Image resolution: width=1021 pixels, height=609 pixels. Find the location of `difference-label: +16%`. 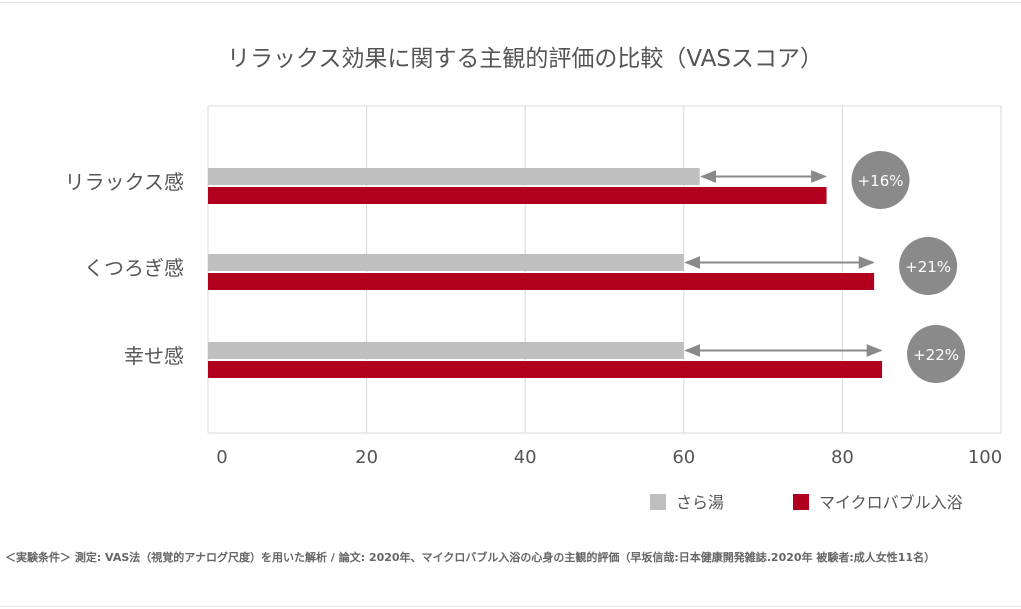

difference-label: +16% is located at coordinates (881, 181).